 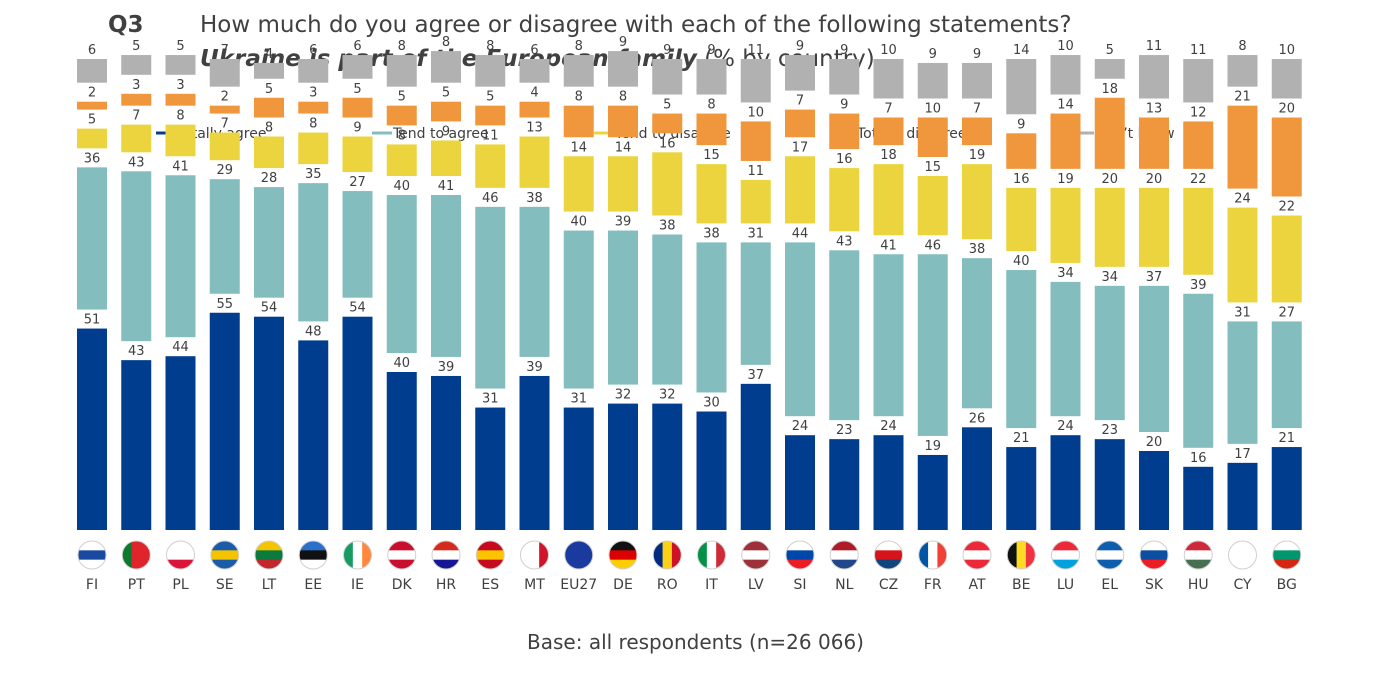 I want to click on flag-CZ-outline, so click(x=888, y=555).